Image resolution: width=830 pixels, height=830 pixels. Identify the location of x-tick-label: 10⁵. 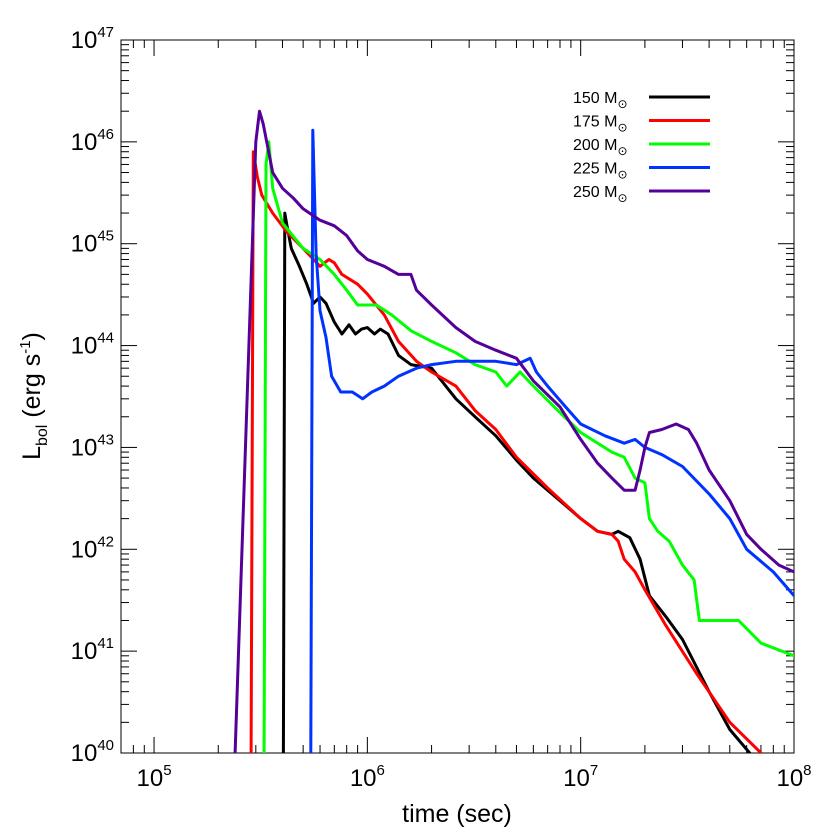
(154, 777).